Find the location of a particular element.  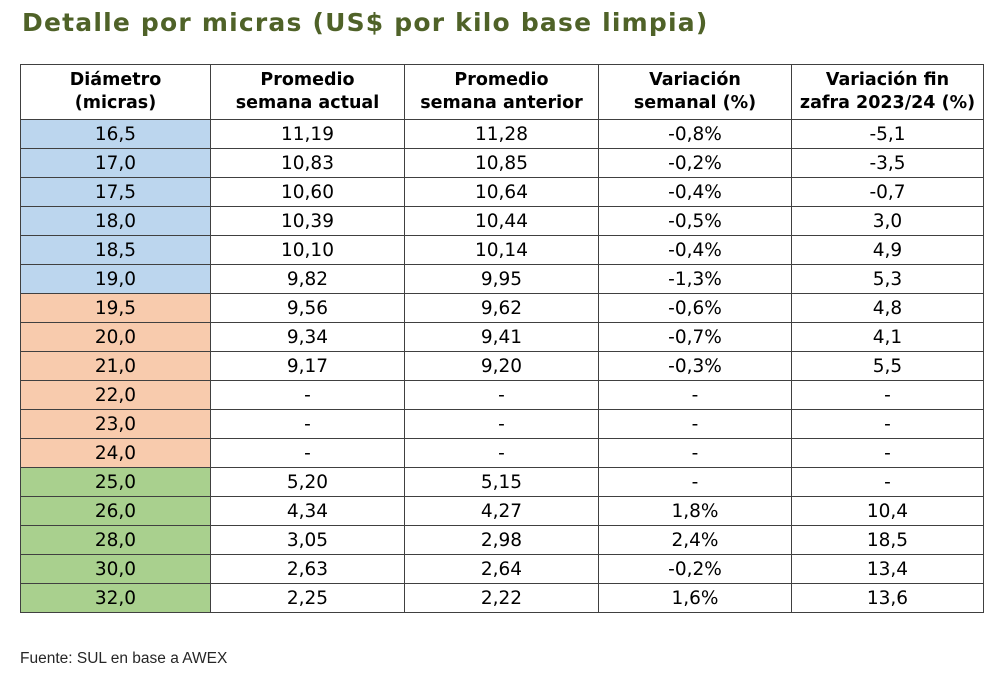

header-line: Diámetro is located at coordinates (115, 80).